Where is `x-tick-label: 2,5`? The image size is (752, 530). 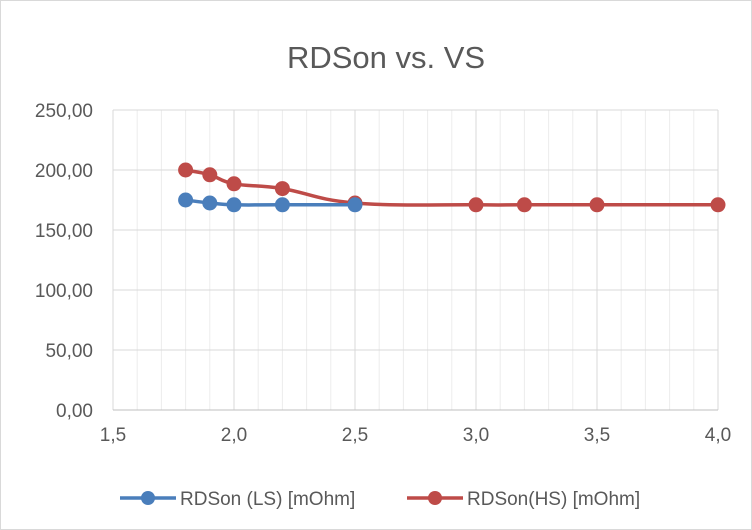 x-tick-label: 2,5 is located at coordinates (355, 435).